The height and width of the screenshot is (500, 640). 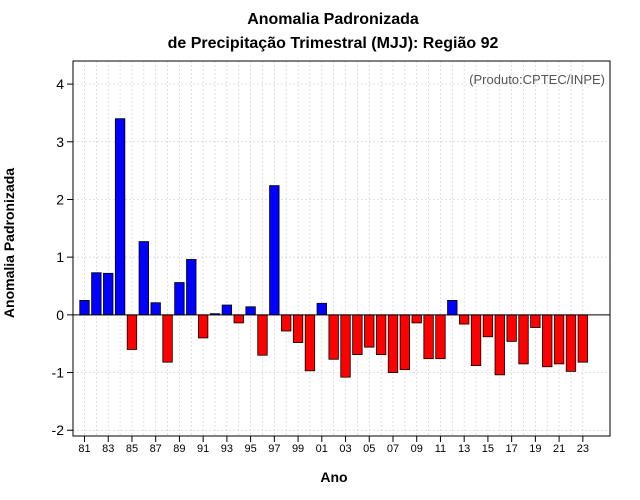 What do you see at coordinates (60, 199) in the screenshot?
I see `y-tick-label: 2` at bounding box center [60, 199].